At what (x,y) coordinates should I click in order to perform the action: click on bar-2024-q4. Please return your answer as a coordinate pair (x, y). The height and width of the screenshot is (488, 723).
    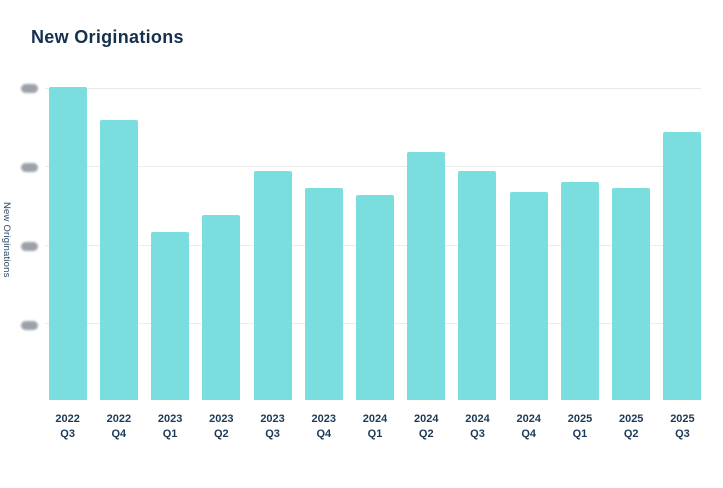
    Looking at the image, I should click on (528, 296).